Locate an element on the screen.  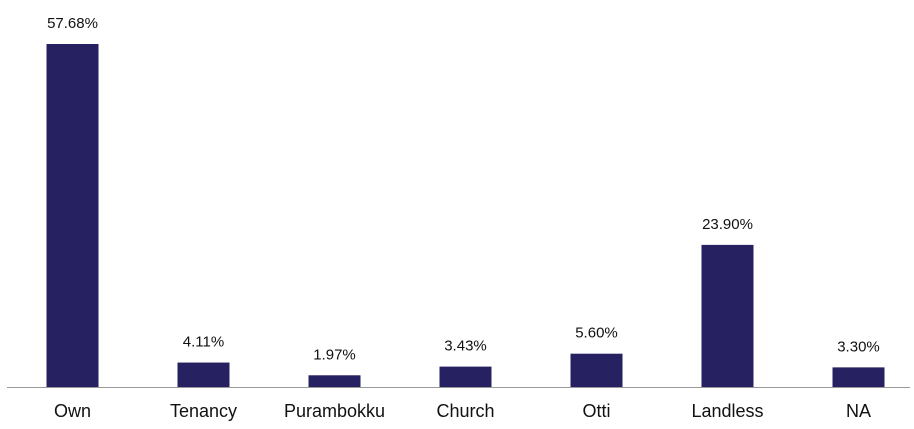
x-tick-label: NA is located at coordinates (858, 411).